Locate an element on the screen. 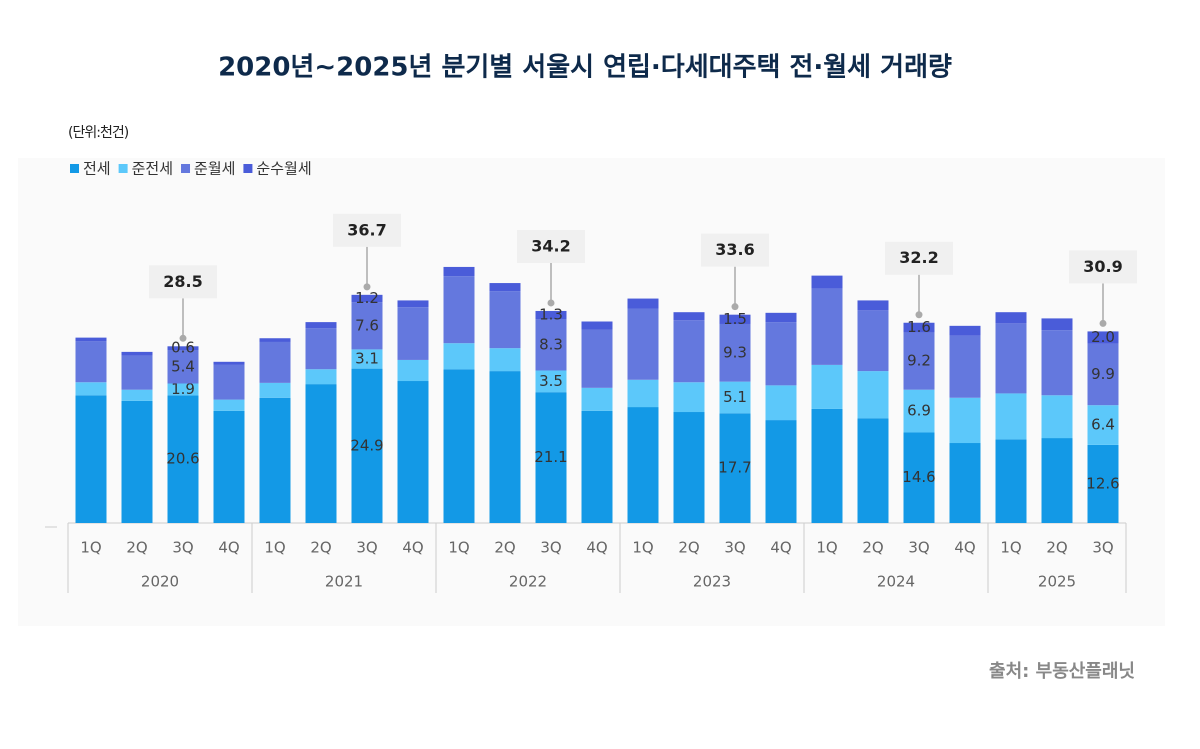 The image size is (1200, 749). value-label: 21.1 is located at coordinates (550, 457).